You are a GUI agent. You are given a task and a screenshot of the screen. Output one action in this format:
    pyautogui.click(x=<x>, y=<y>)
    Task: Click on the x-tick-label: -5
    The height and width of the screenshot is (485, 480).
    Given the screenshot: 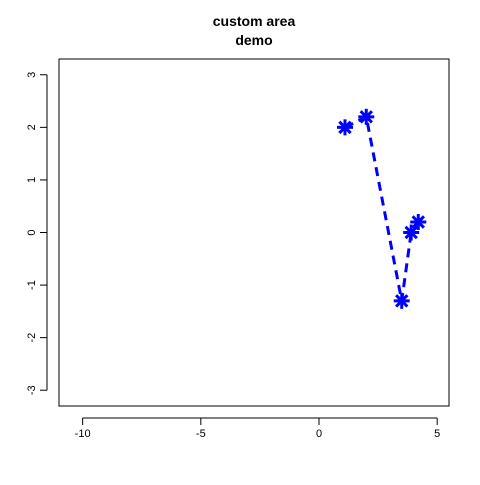 What is the action you would take?
    pyautogui.click(x=201, y=434)
    